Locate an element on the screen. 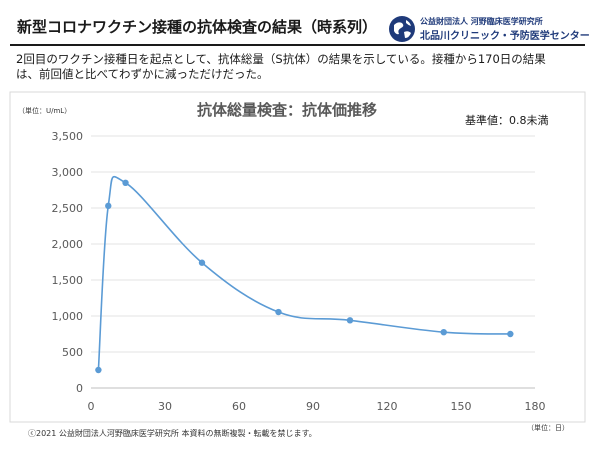 The image size is (600, 450). y-tick-label: 3,000 is located at coordinates (68, 172).